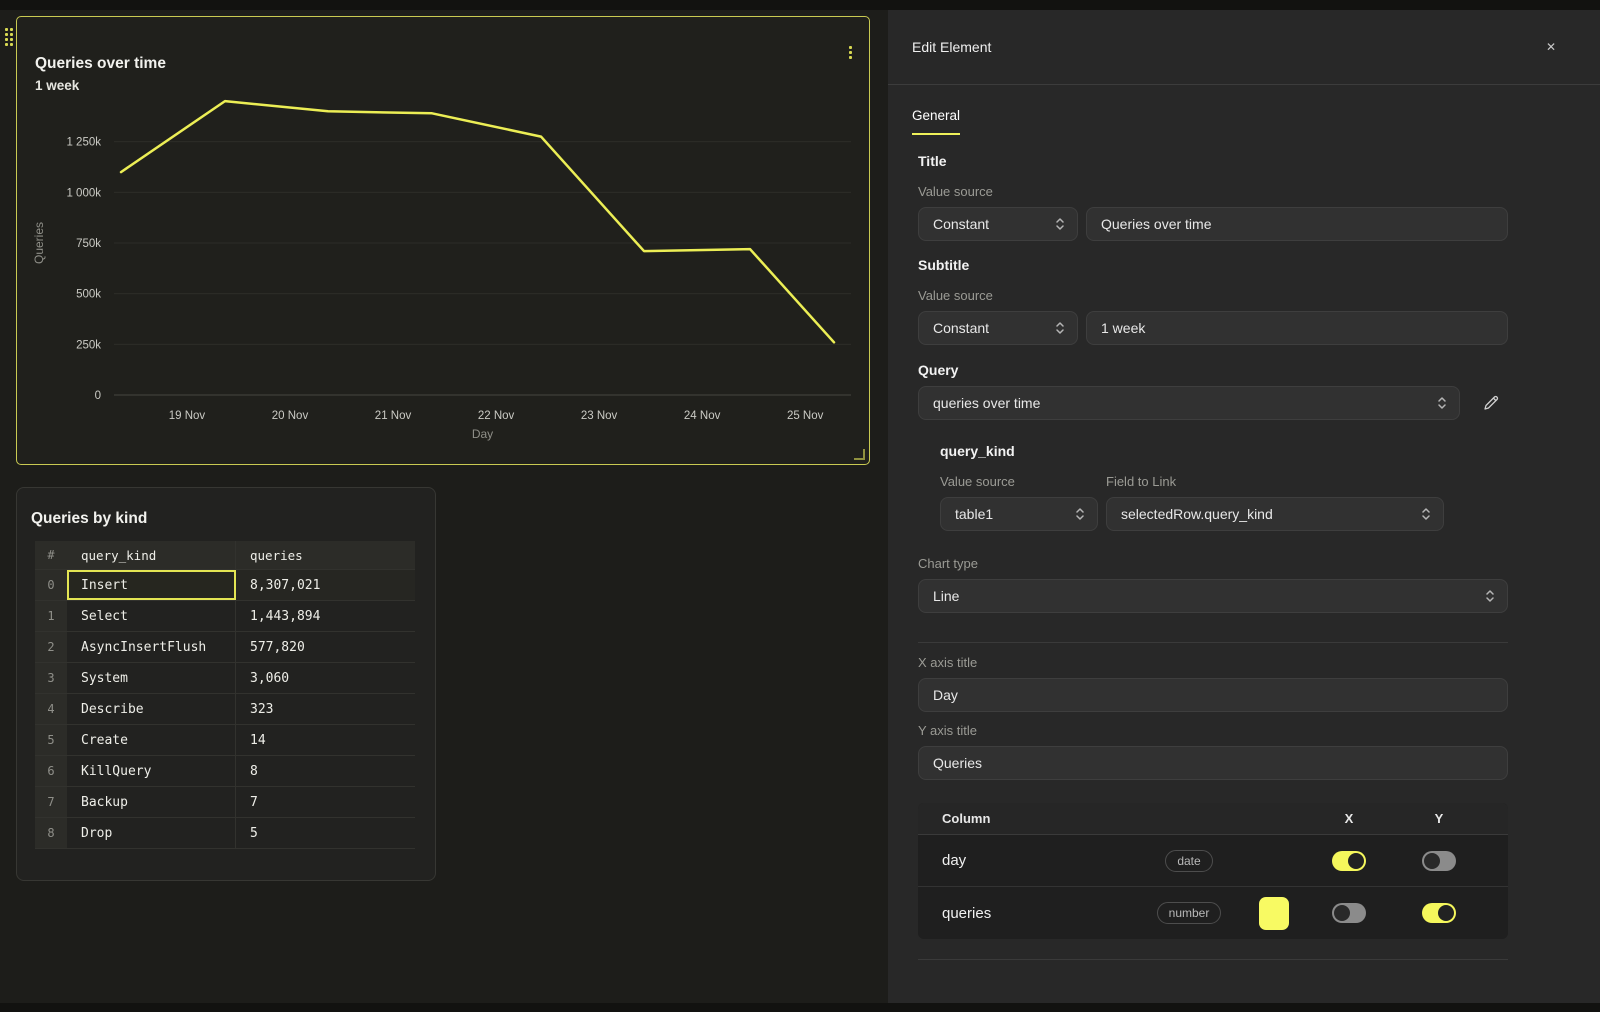 This screenshot has width=1600, height=1012. What do you see at coordinates (51, 555) in the screenshot?
I see `header-index: #` at bounding box center [51, 555].